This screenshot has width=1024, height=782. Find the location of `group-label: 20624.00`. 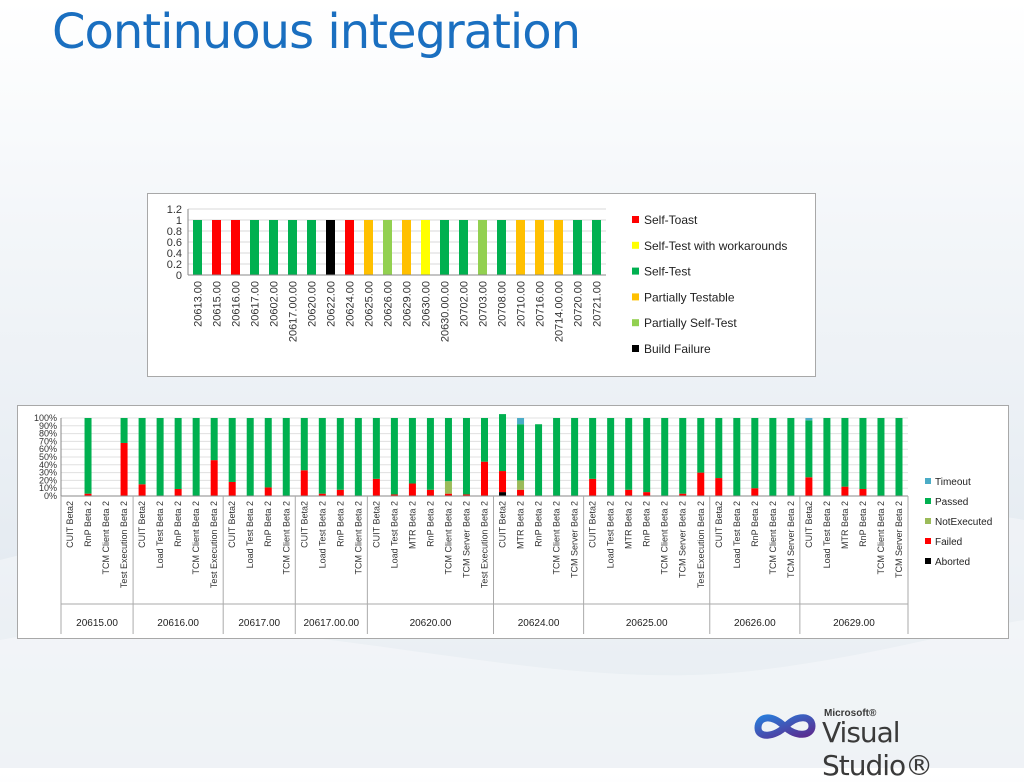

group-label: 20624.00 is located at coordinates (539, 623).